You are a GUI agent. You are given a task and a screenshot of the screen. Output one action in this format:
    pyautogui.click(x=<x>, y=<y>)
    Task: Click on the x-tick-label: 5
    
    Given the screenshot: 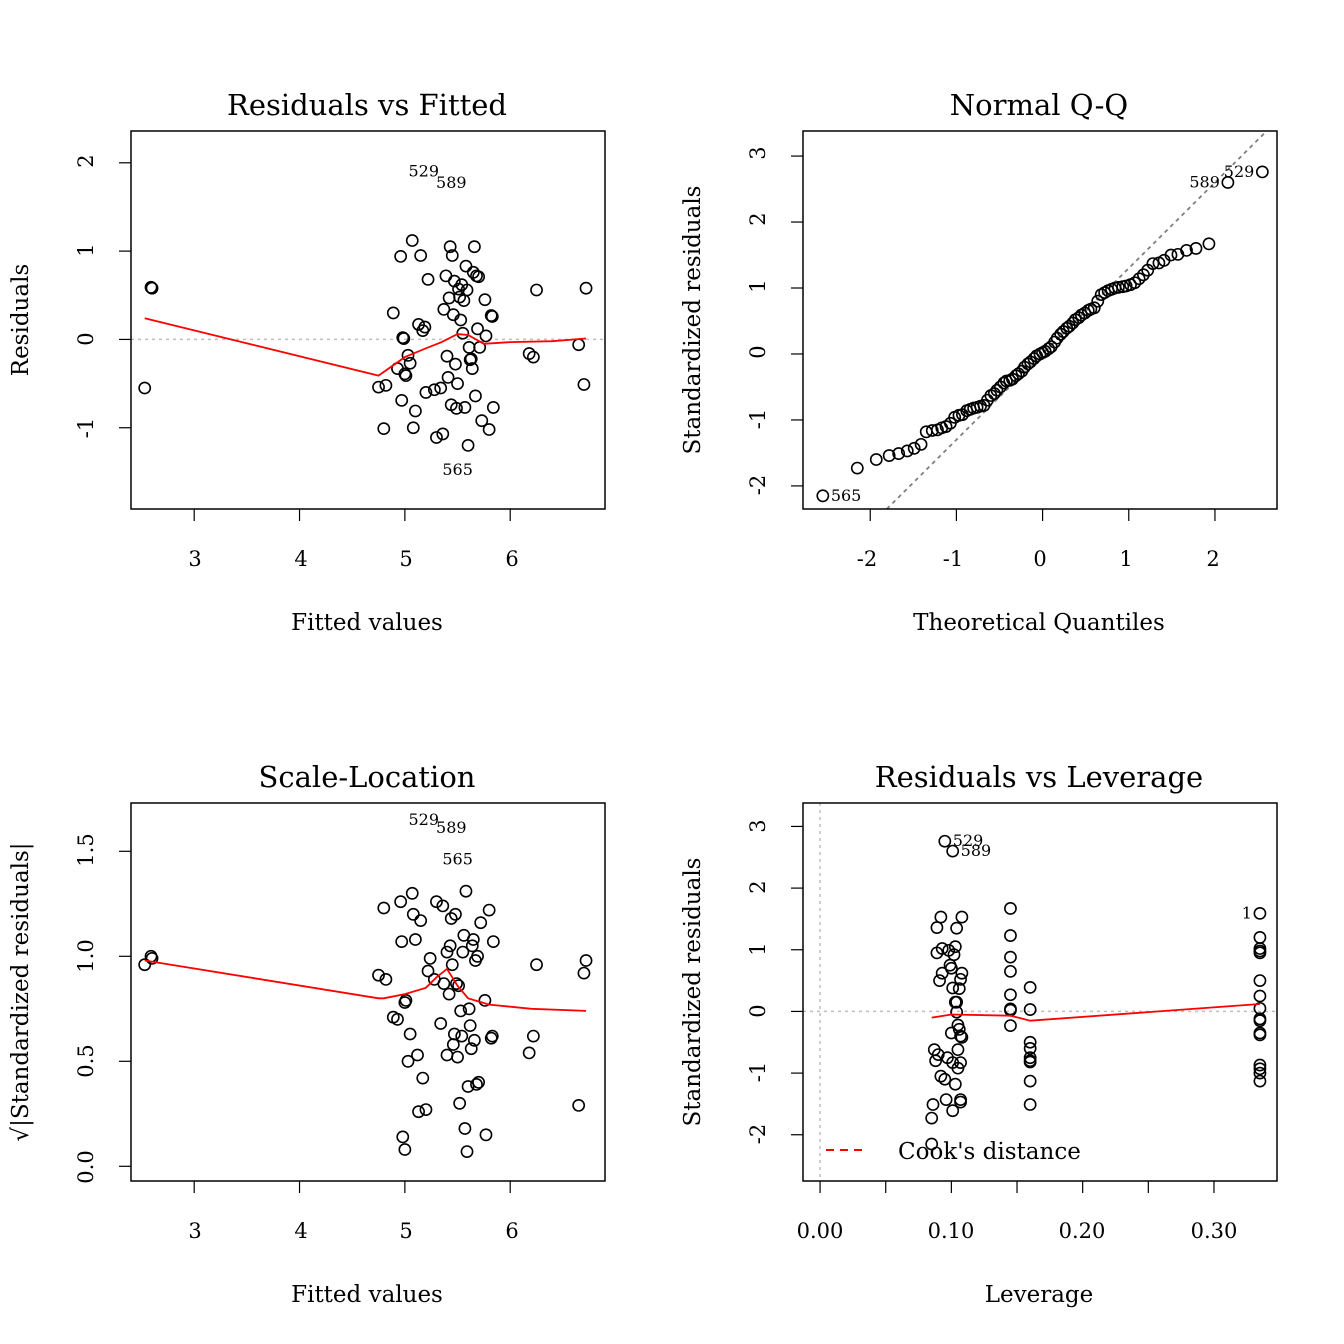 What is the action you would take?
    pyautogui.click(x=405, y=559)
    